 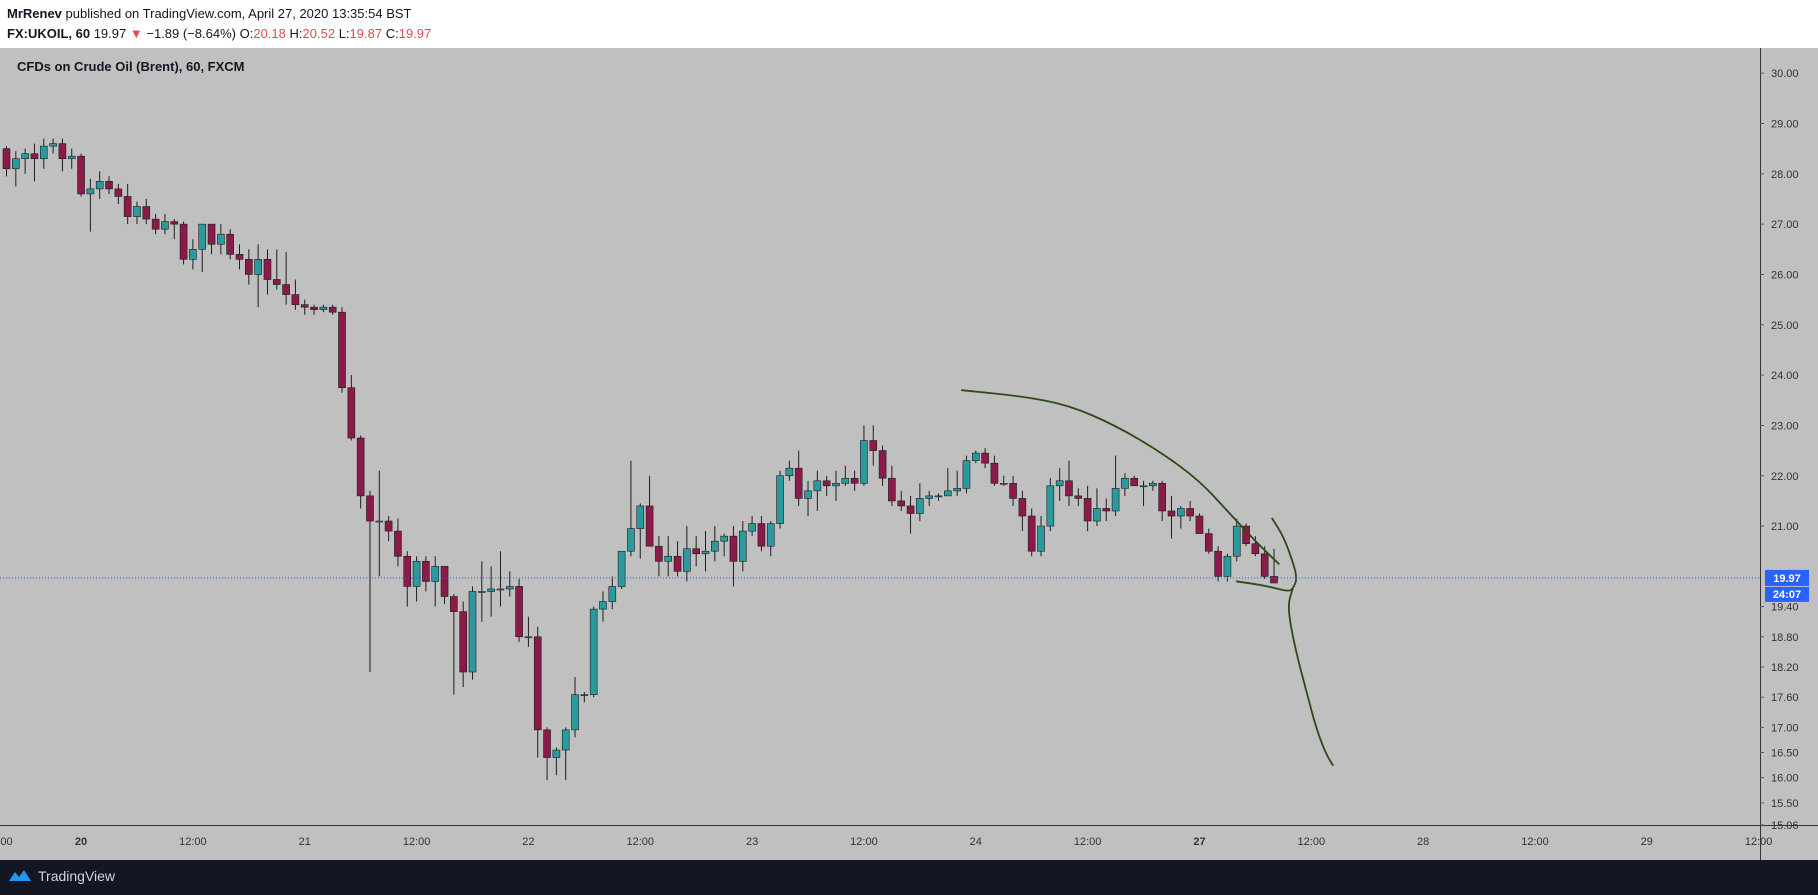 What do you see at coordinates (1147, 578) in the screenshot?
I see `drawings` at bounding box center [1147, 578].